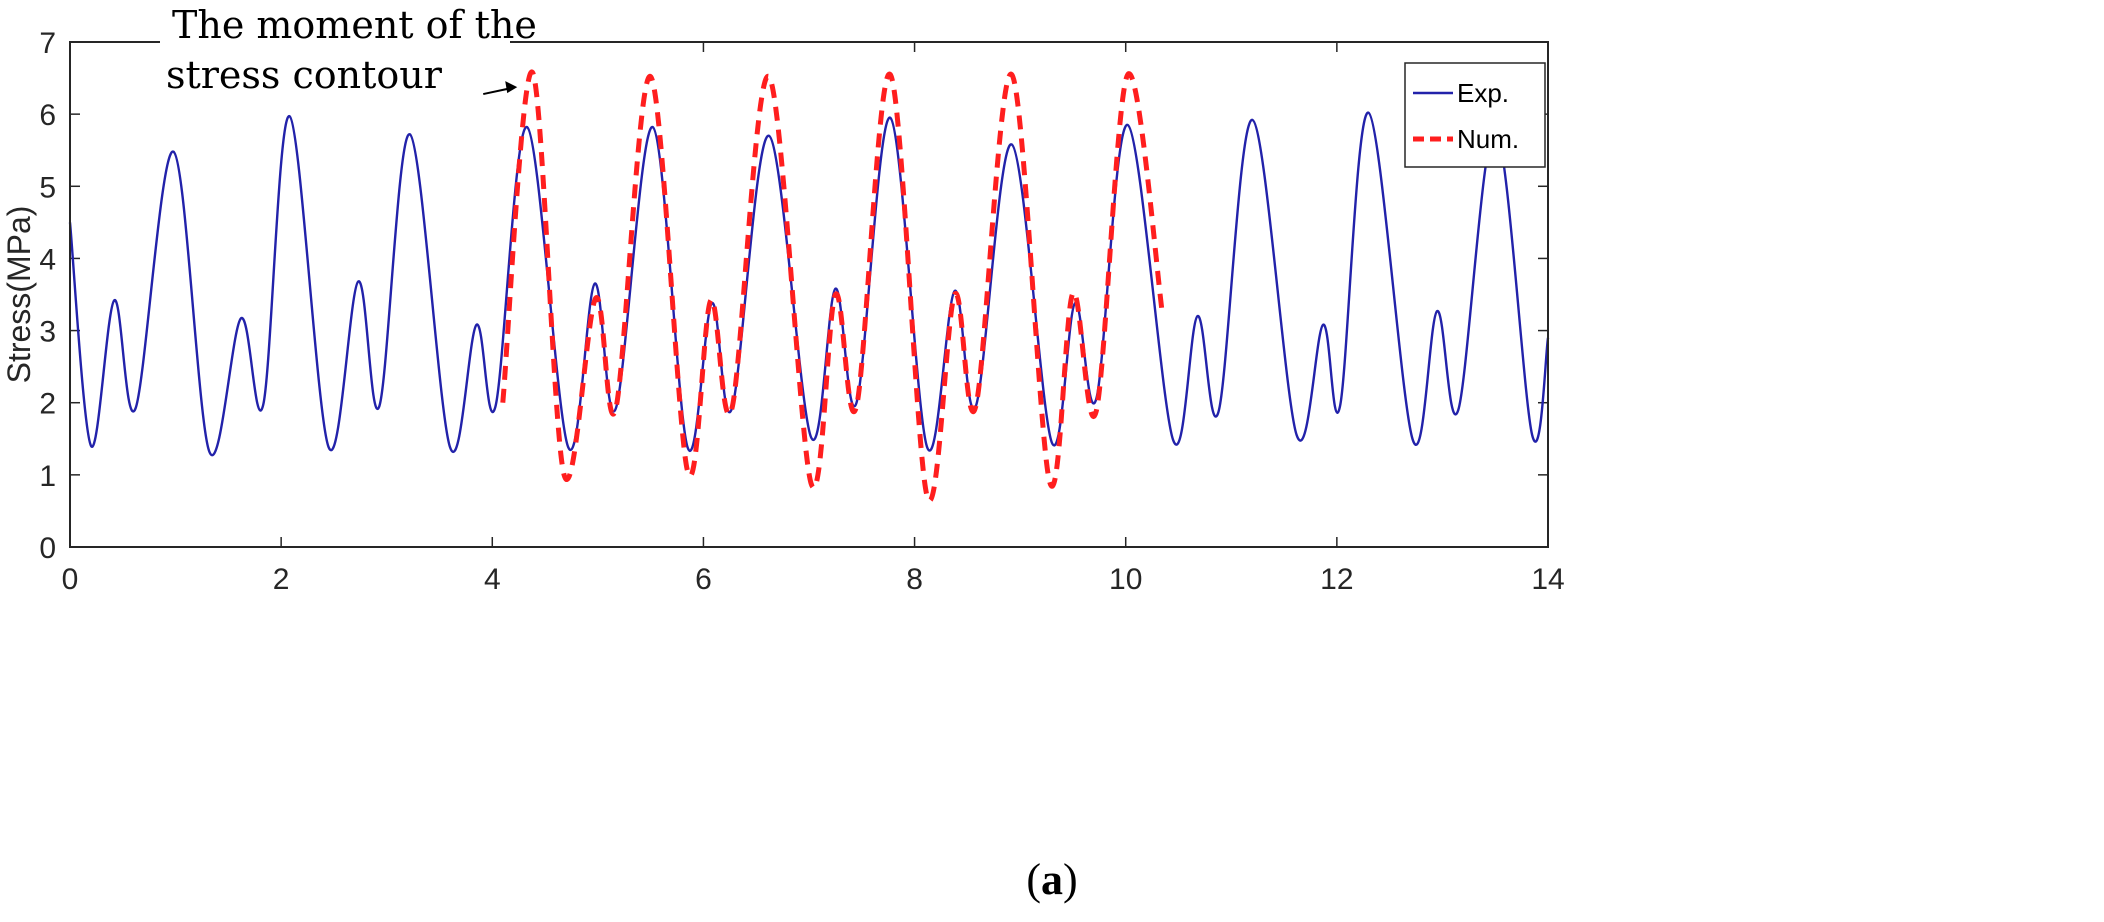  Describe the element at coordinates (47, 115) in the screenshot. I see `y-tick-label: 6` at that location.